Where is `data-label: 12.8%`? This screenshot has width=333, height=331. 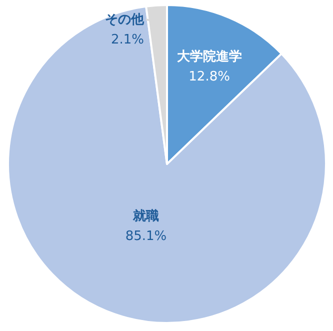
data-label: 12.8% is located at coordinates (209, 77).